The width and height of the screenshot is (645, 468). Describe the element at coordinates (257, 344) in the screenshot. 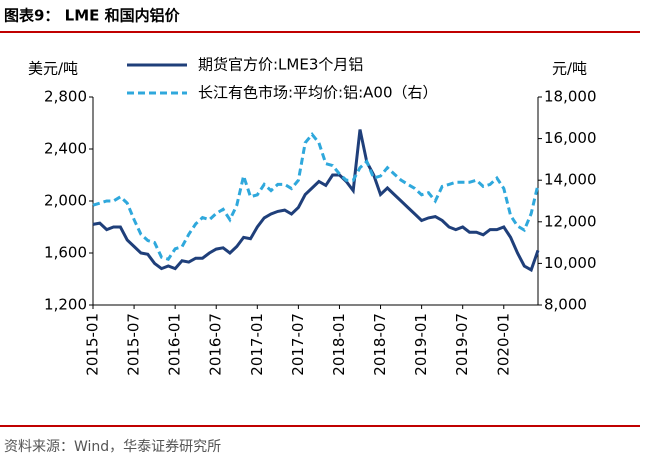

I see `x-tick-label: 2017-01` at that location.